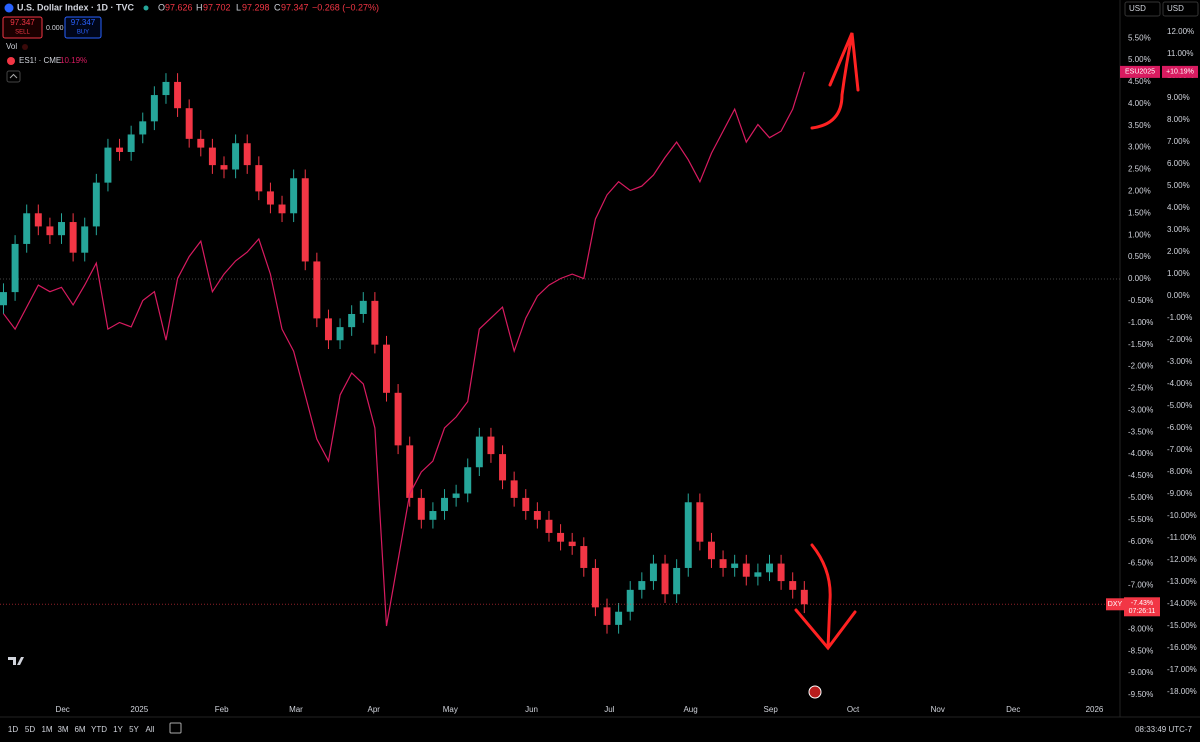  What do you see at coordinates (1140, 650) in the screenshot?
I see `y-tick-label: -8.50%` at bounding box center [1140, 650].